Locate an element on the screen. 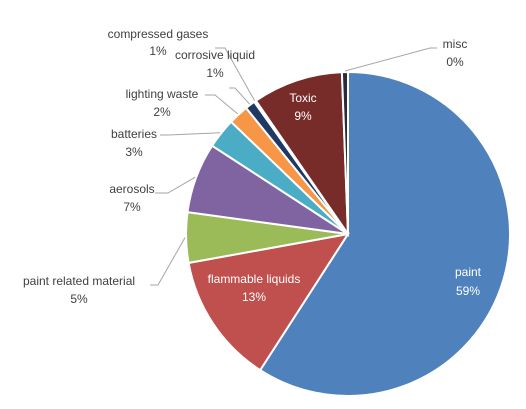 Image resolution: width=526 pixels, height=409 pixels. slice-percent-corrosive-liquid: 1% is located at coordinates (215, 73).